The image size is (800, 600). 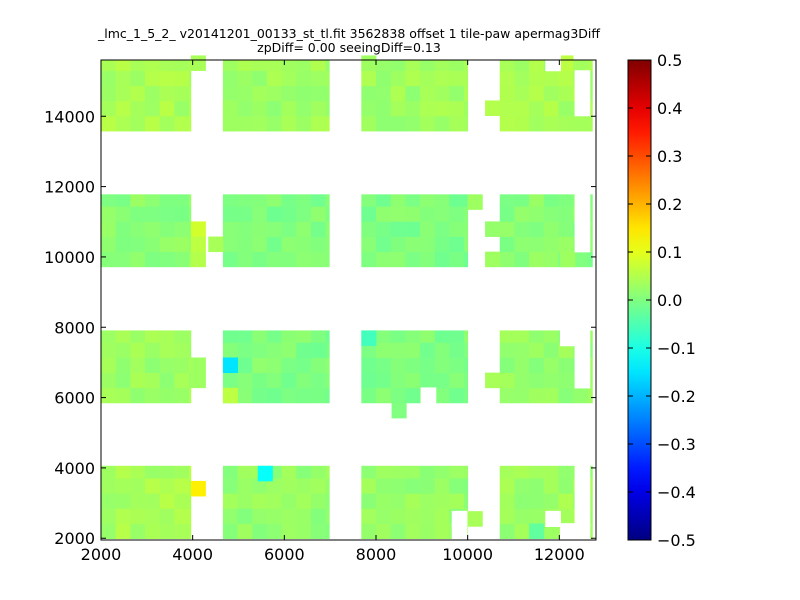 I want to click on colorbar-tick-label: 0.2, so click(x=669, y=204).